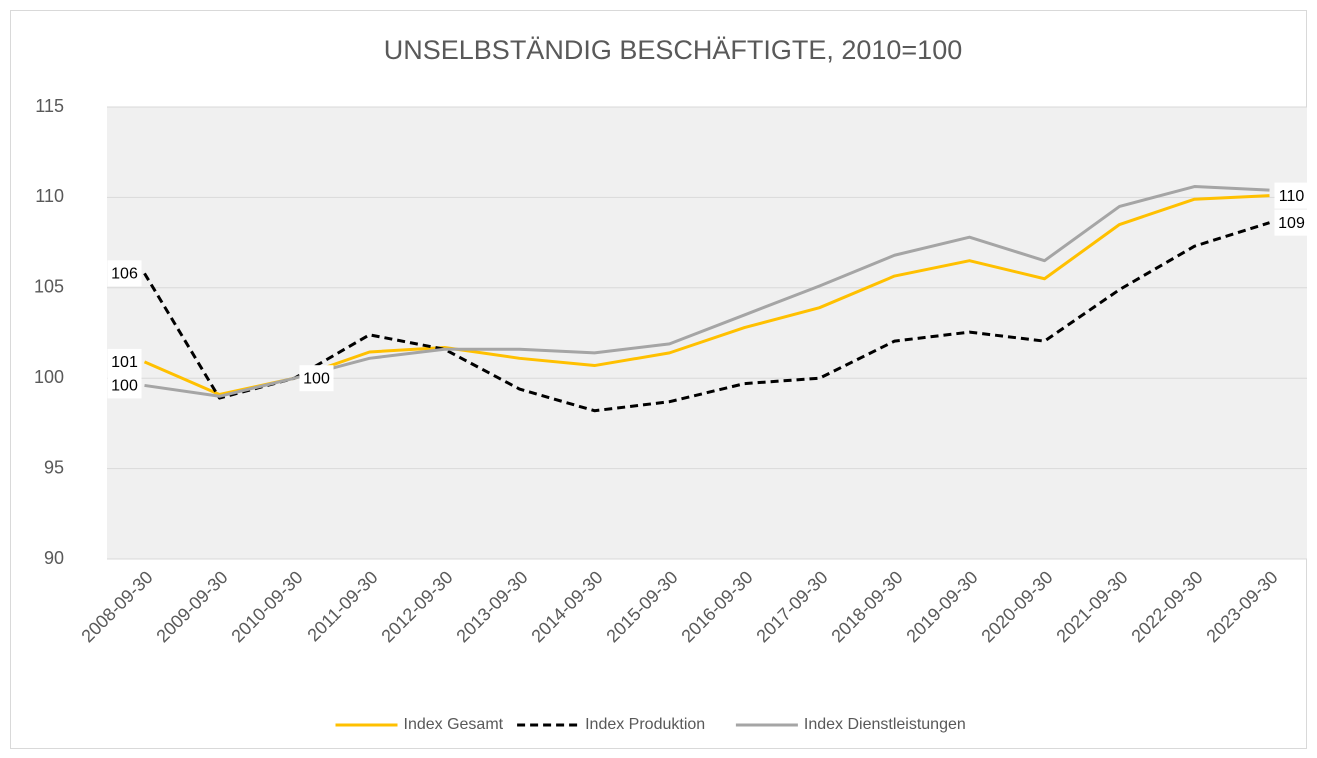 The width and height of the screenshot is (1317, 758). I want to click on legend-label: Index Gesamt, so click(454, 724).